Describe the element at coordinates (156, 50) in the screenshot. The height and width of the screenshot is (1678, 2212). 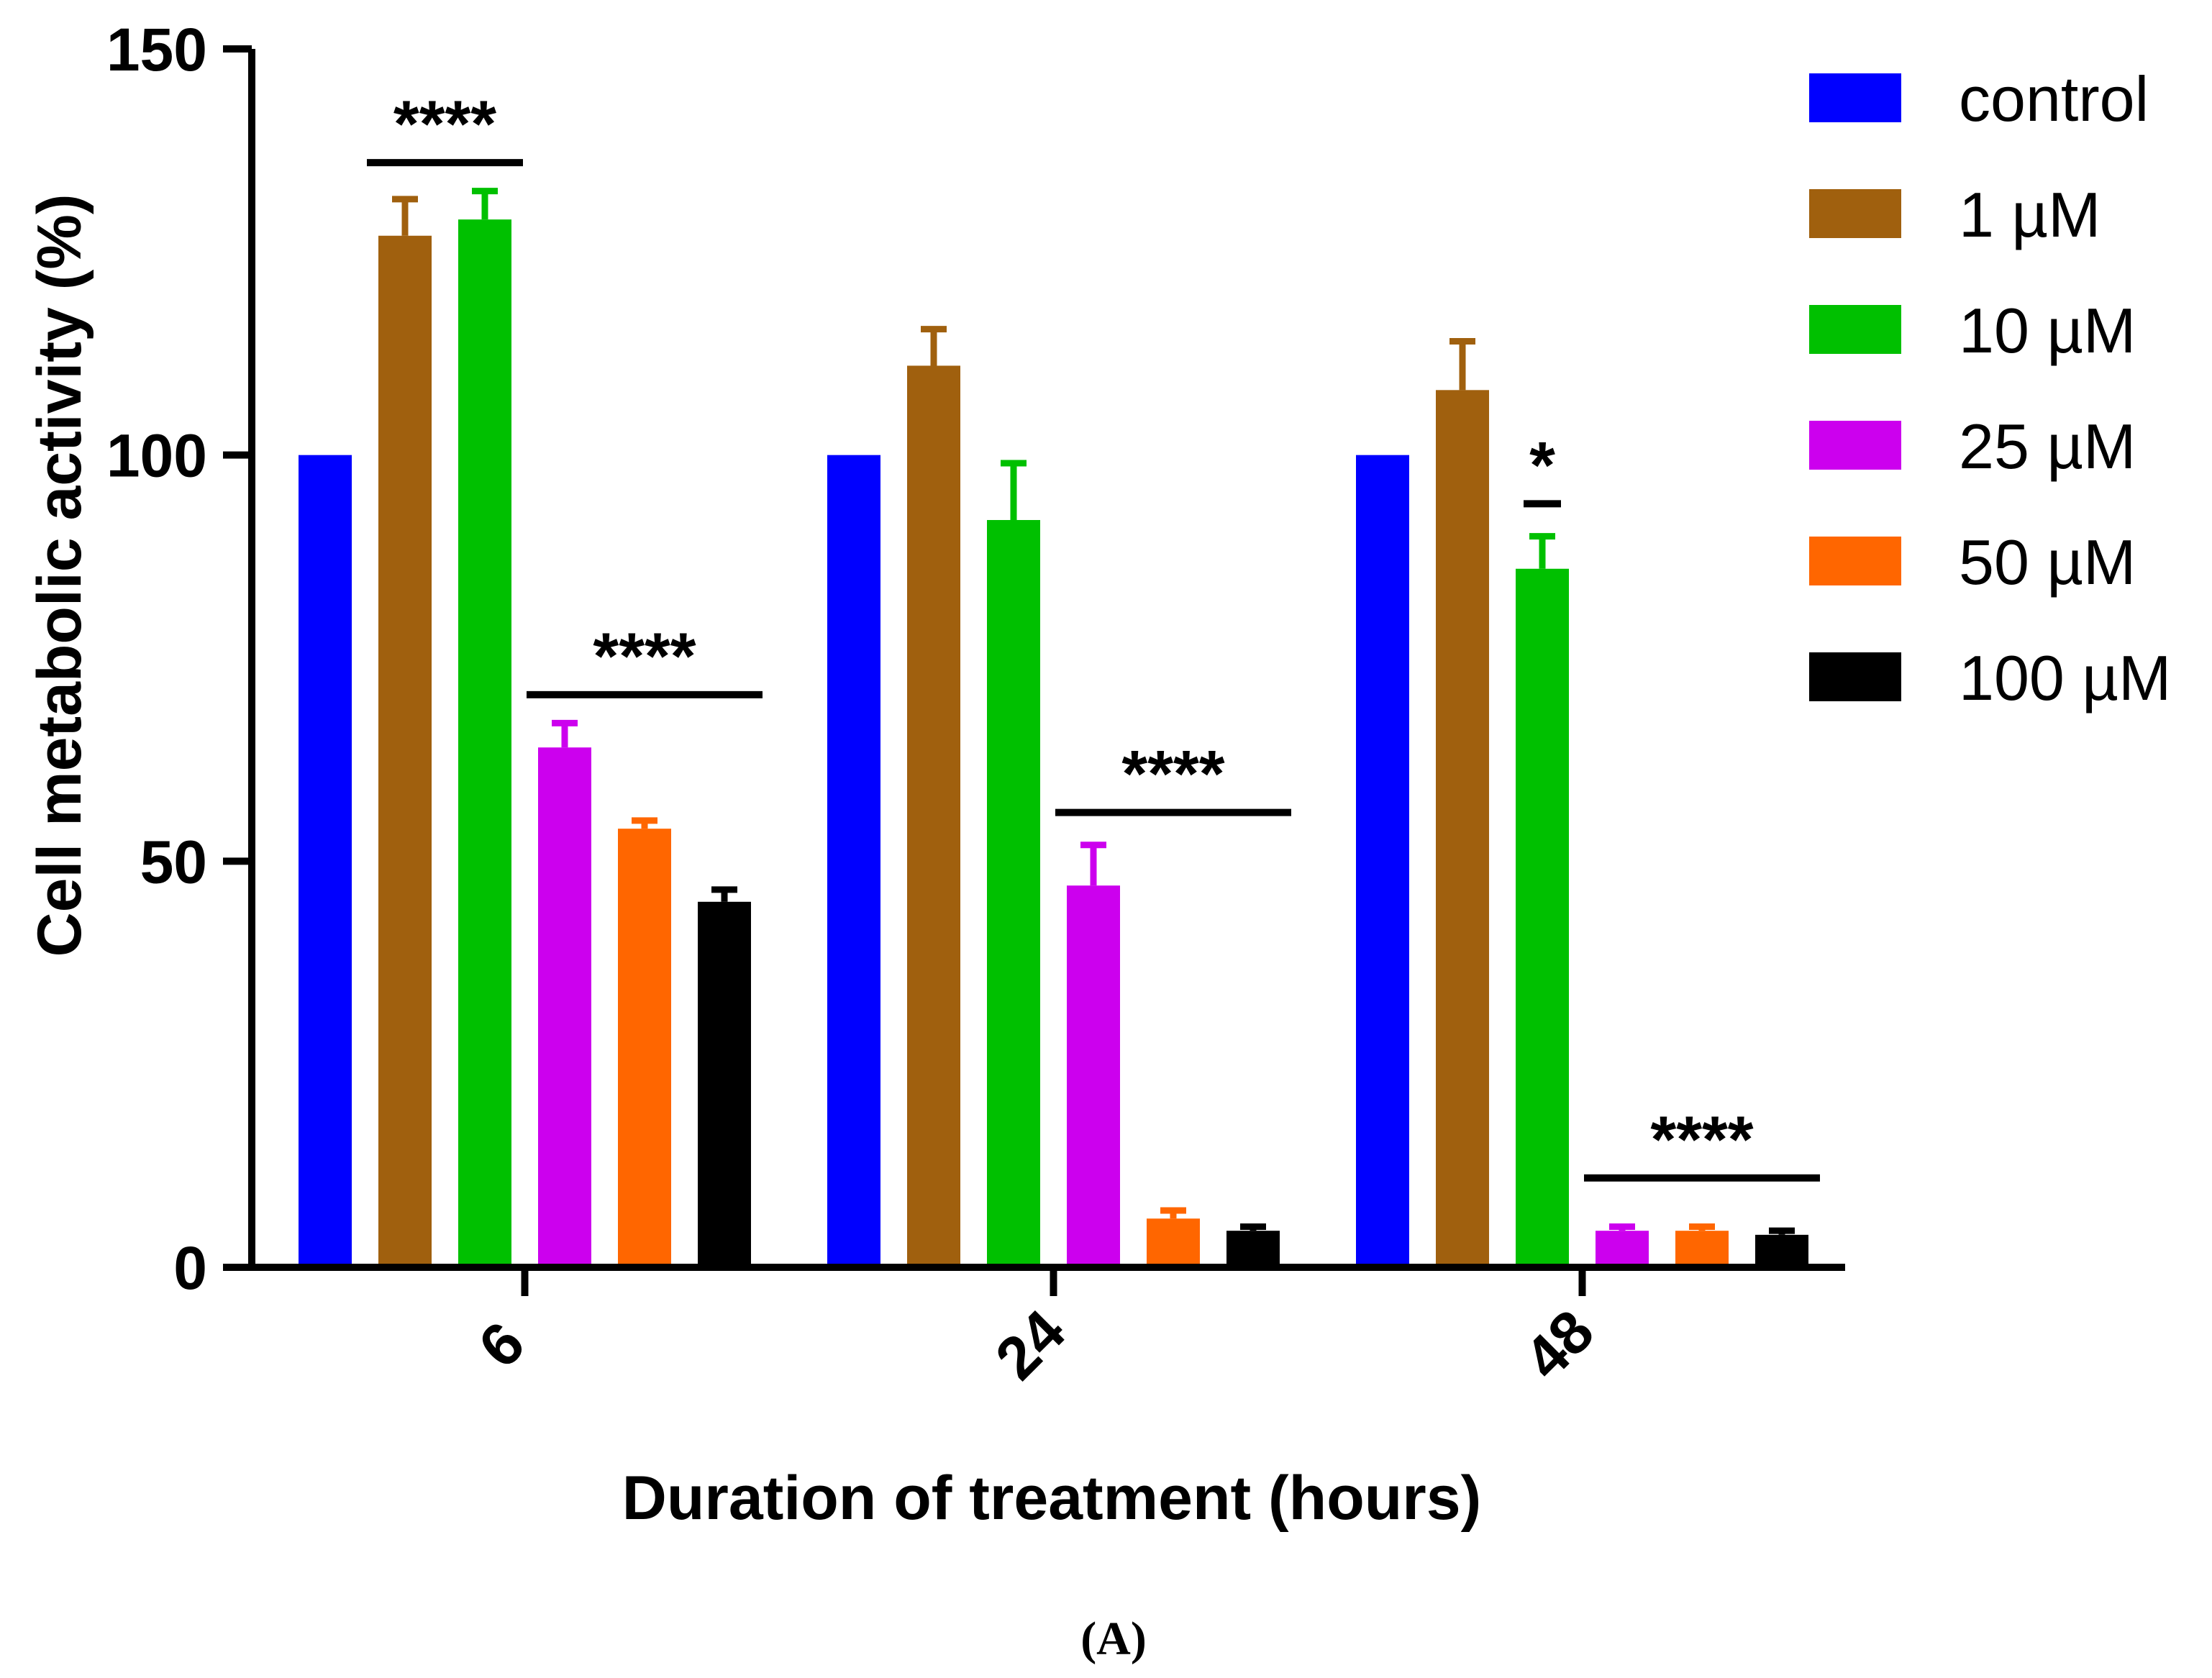
I see `y-tick-label-150: 150` at that location.